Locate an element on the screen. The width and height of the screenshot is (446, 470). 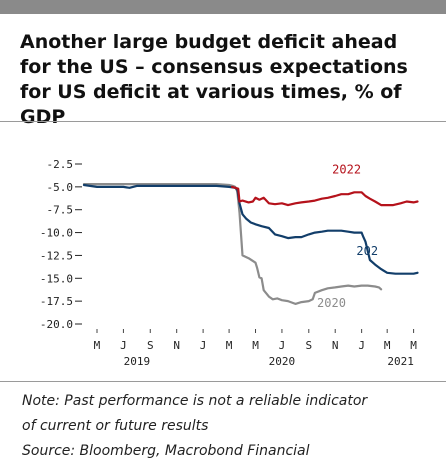
series-line-2021 is located at coordinates (250, 229).